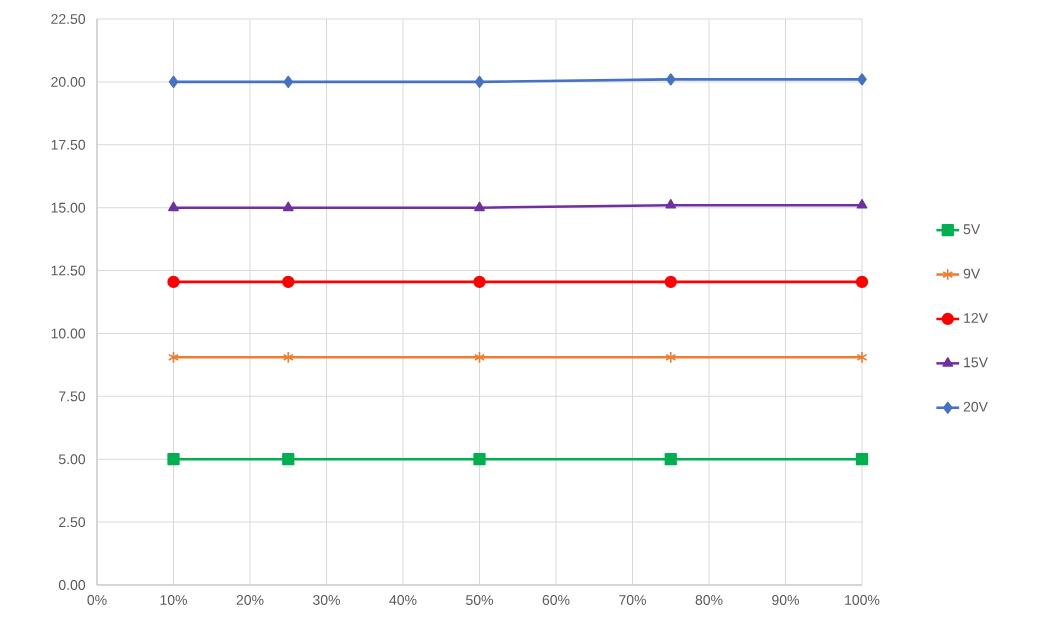 This screenshot has height=632, width=1052. I want to click on x-tick-label: 10%, so click(173, 600).